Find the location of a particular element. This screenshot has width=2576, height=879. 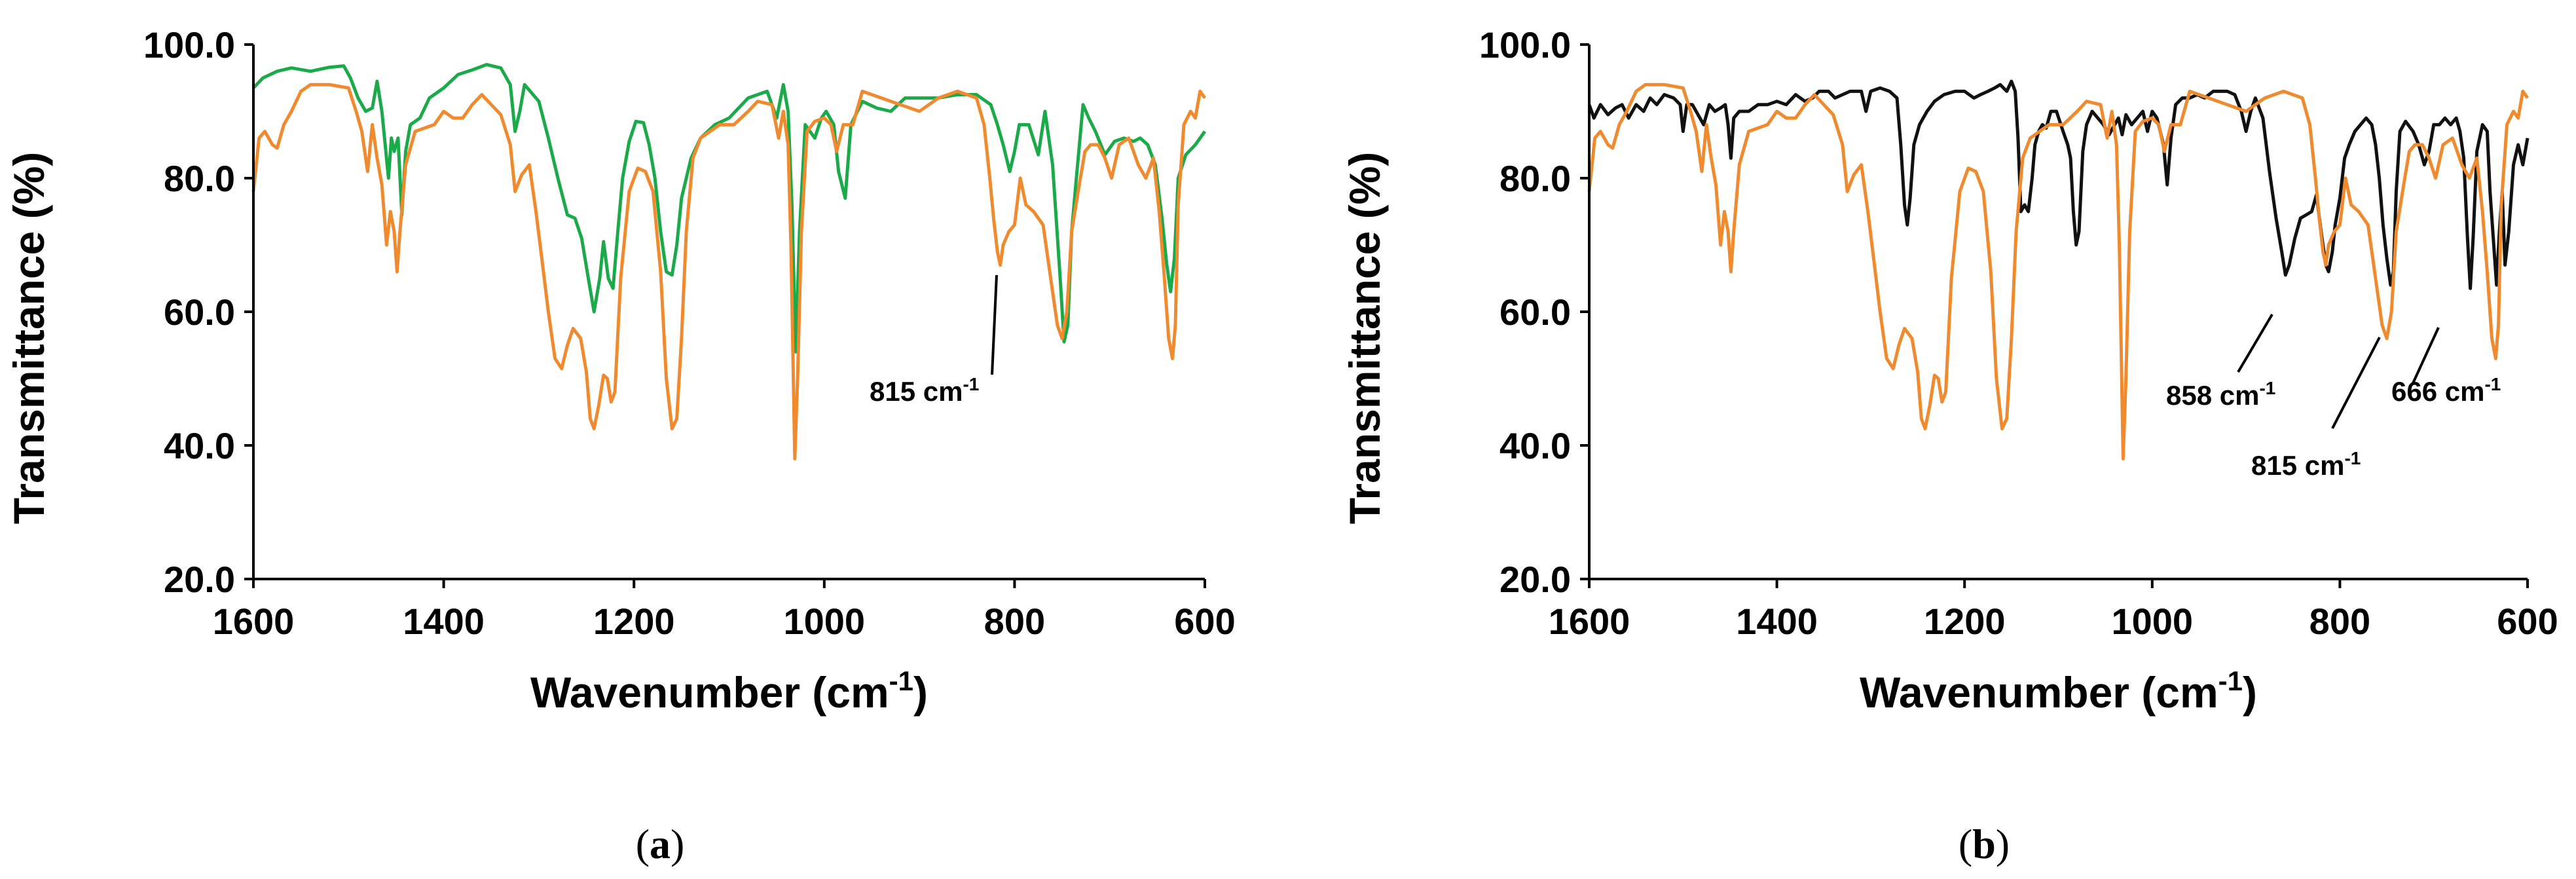

annotation-label: 666 cm-1 is located at coordinates (2446, 390).